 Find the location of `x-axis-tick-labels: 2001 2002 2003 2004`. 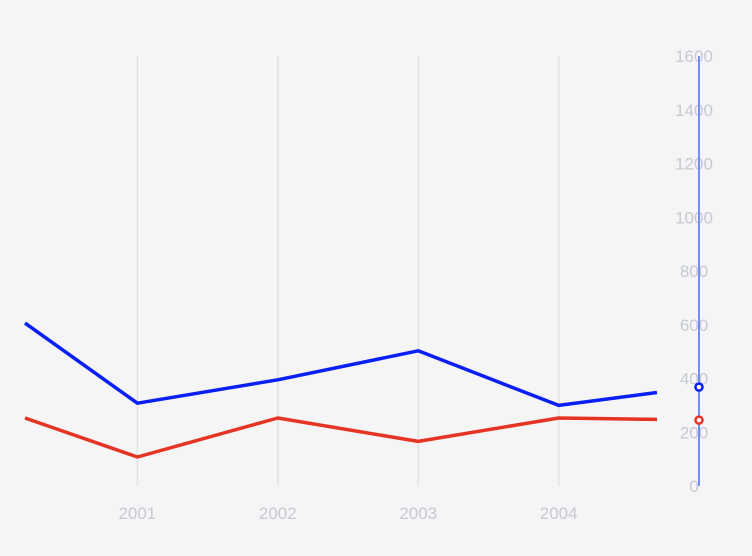

x-axis-tick-labels: 2001 2002 2003 2004 is located at coordinates (347, 513).